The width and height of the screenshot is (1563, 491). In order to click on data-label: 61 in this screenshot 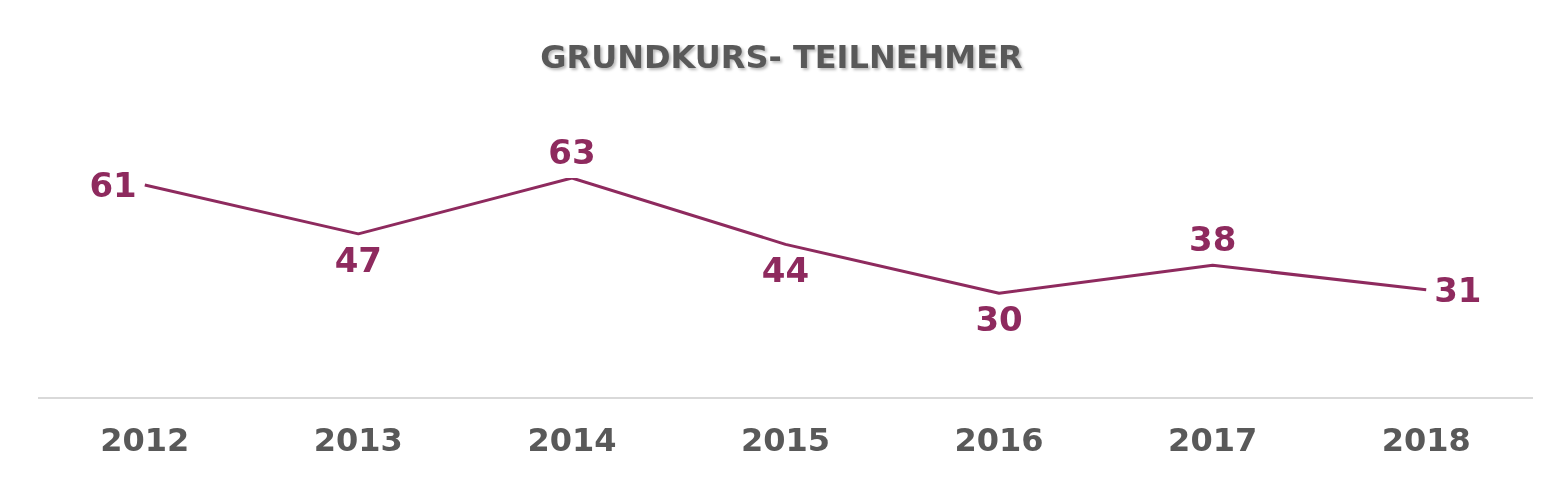, I will do `click(113, 184)`.